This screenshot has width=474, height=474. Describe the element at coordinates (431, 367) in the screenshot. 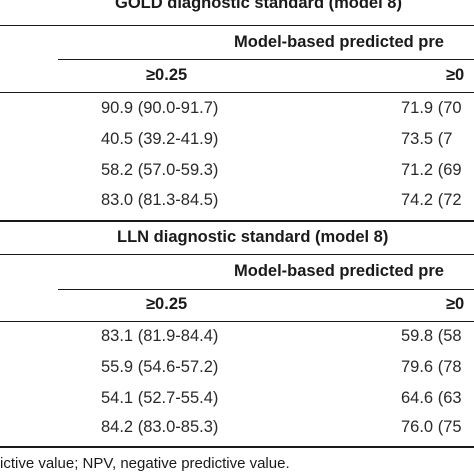

I see `table-cell: 79.6 (78` at that location.